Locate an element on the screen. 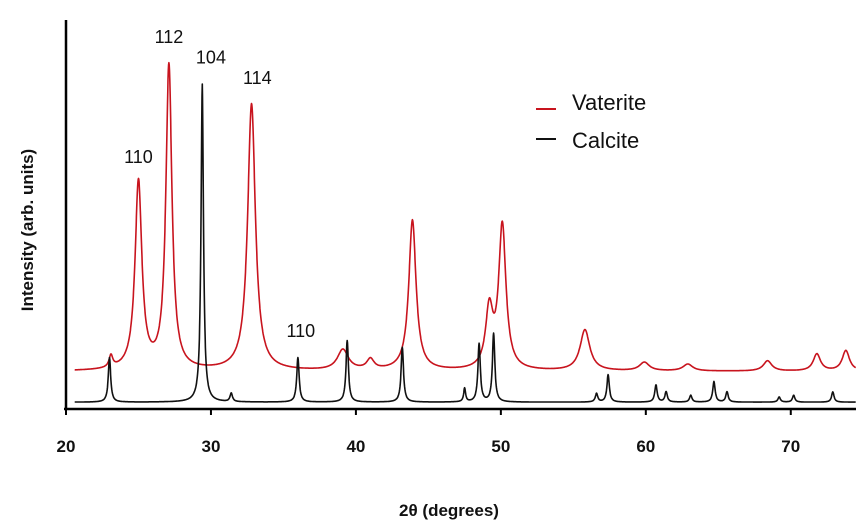 The height and width of the screenshot is (524, 856). x-tick-label: 40 is located at coordinates (355, 446).